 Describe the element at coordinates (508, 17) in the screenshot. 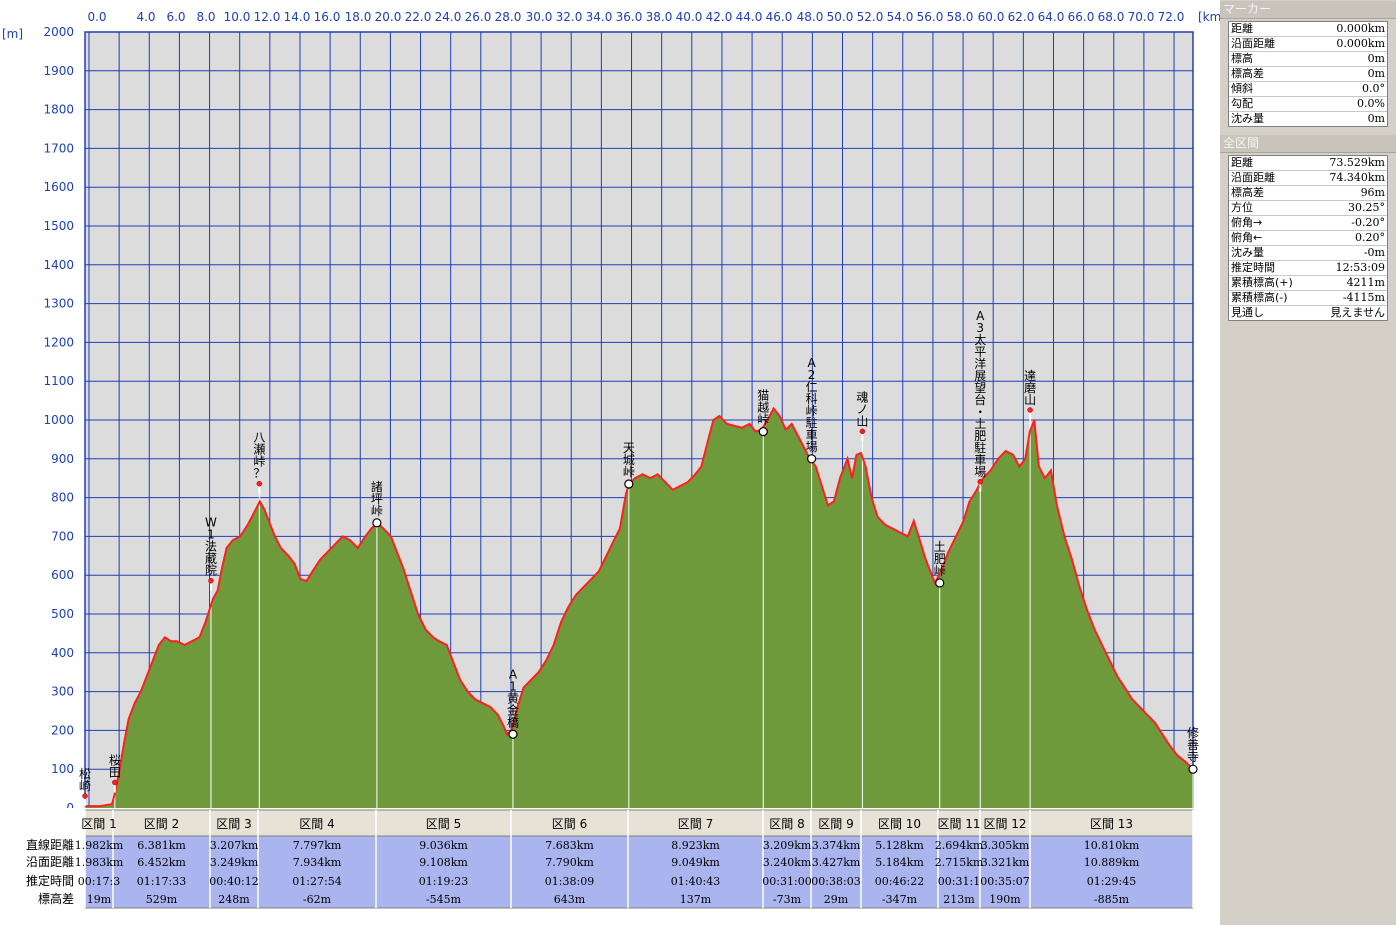

I see `x-tick-label: 28.0` at that location.